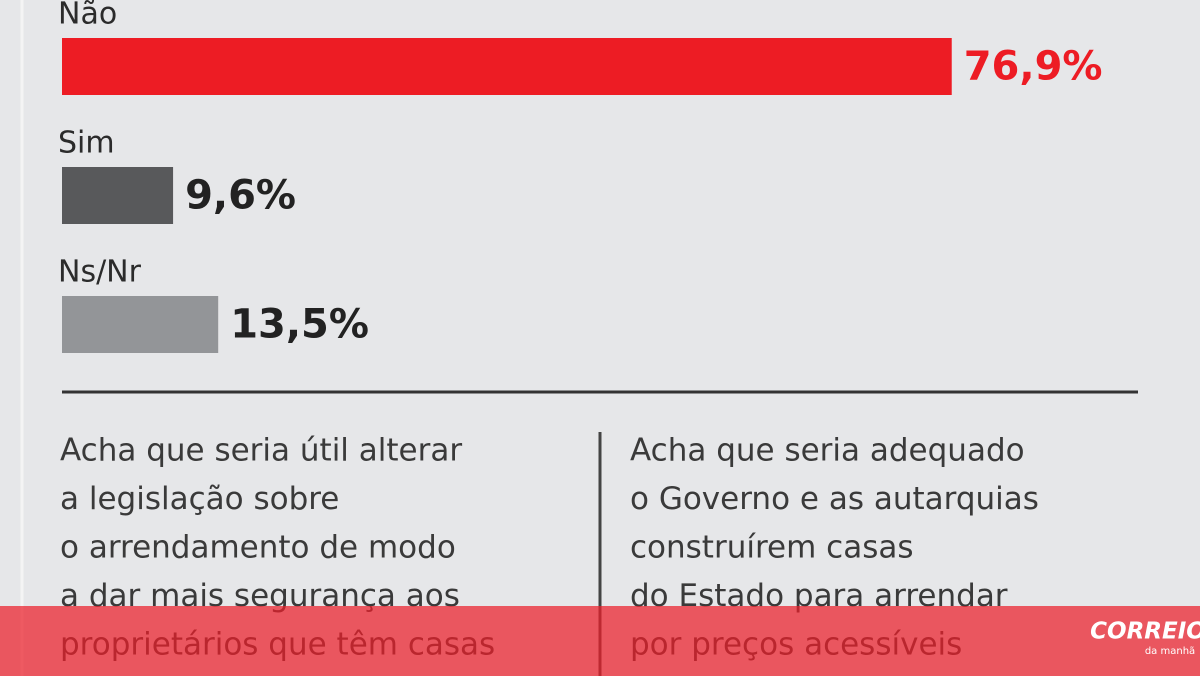 The width and height of the screenshot is (1200, 676). Describe the element at coordinates (834, 499) in the screenshot. I see `question-line: o Governo e as autarquias` at that location.